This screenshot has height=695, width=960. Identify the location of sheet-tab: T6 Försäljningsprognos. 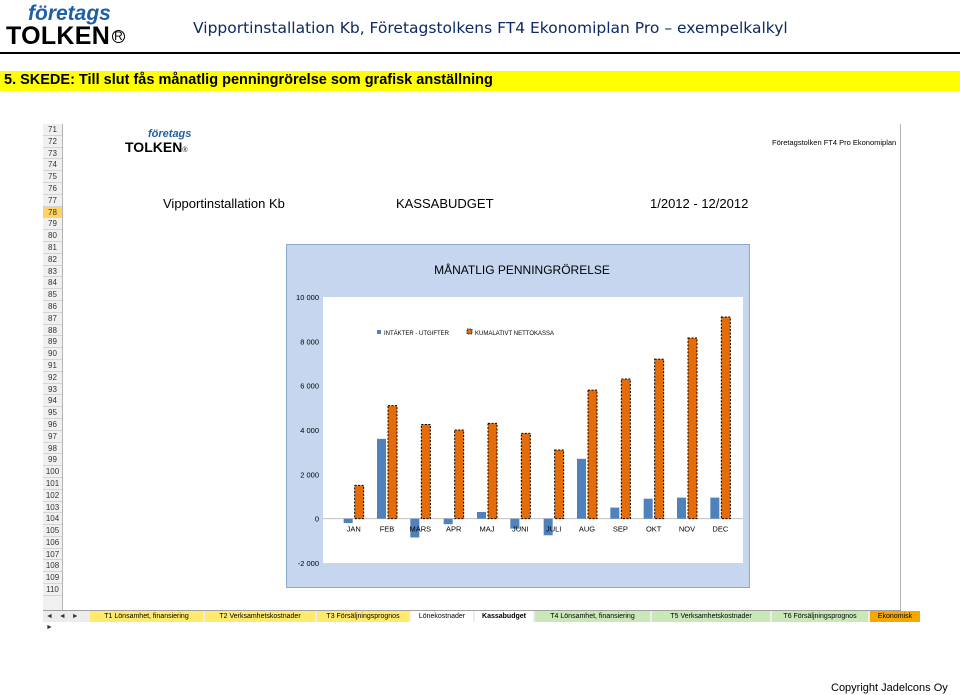
(820, 616).